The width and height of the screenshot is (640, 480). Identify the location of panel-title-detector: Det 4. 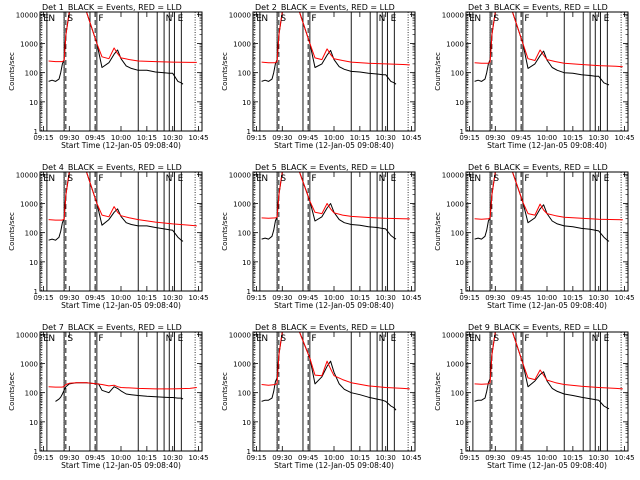
(53, 167).